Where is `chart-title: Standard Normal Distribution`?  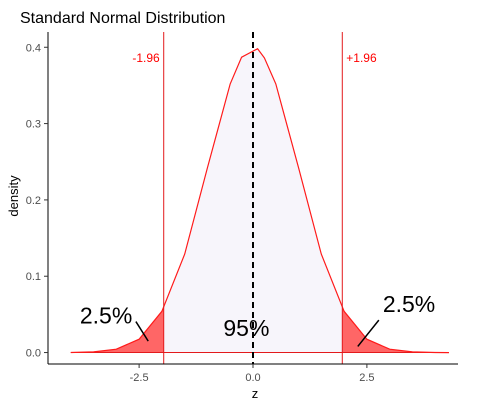 chart-title: Standard Normal Distribution is located at coordinates (122, 18).